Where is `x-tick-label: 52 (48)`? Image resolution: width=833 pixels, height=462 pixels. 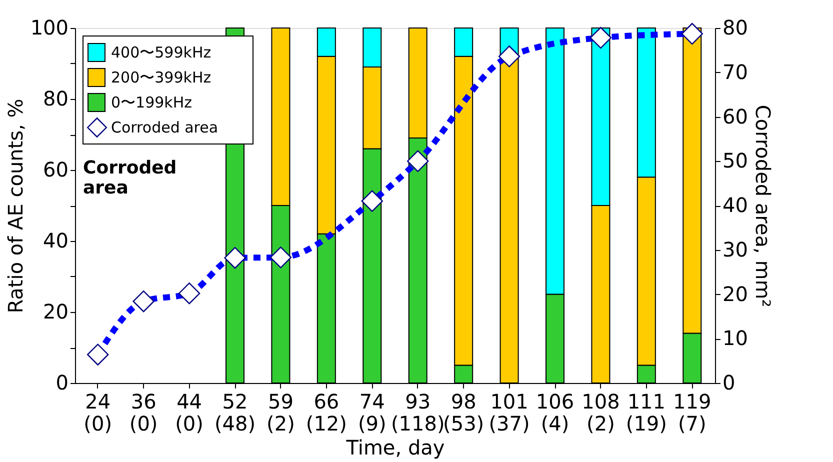
x-tick-label: 52 (48) is located at coordinates (235, 413).